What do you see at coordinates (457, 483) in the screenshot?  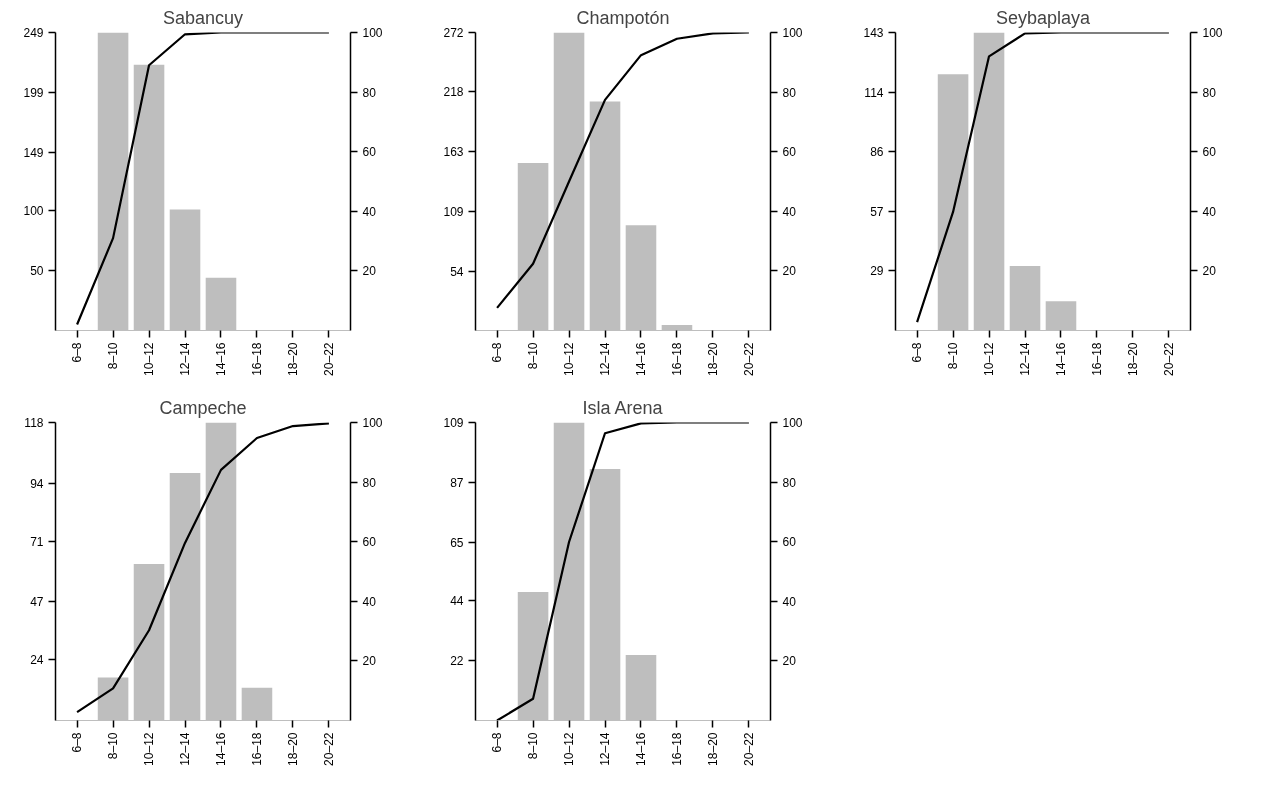 I see `y-tick-label: 87` at bounding box center [457, 483].